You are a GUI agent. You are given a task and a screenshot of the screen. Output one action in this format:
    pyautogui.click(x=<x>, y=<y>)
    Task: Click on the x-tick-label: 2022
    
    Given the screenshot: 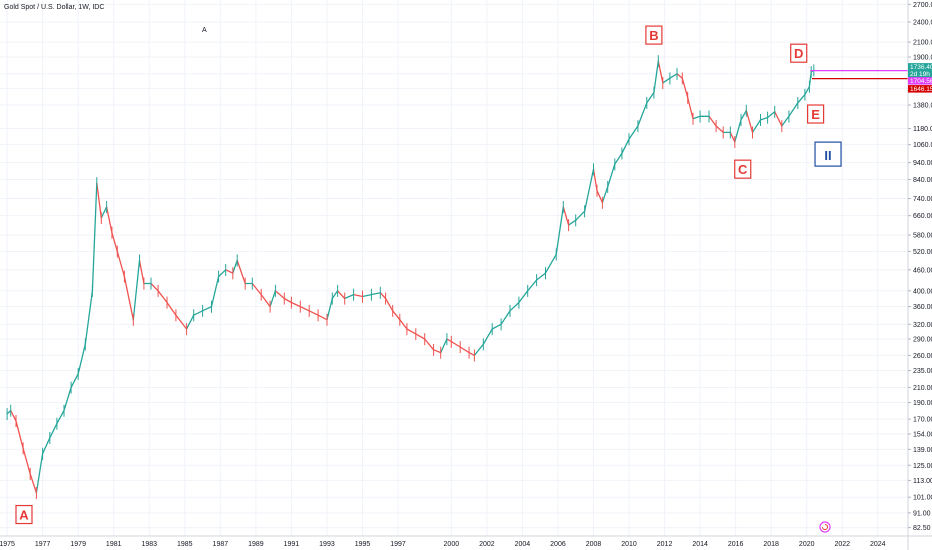 What is the action you would take?
    pyautogui.click(x=842, y=544)
    